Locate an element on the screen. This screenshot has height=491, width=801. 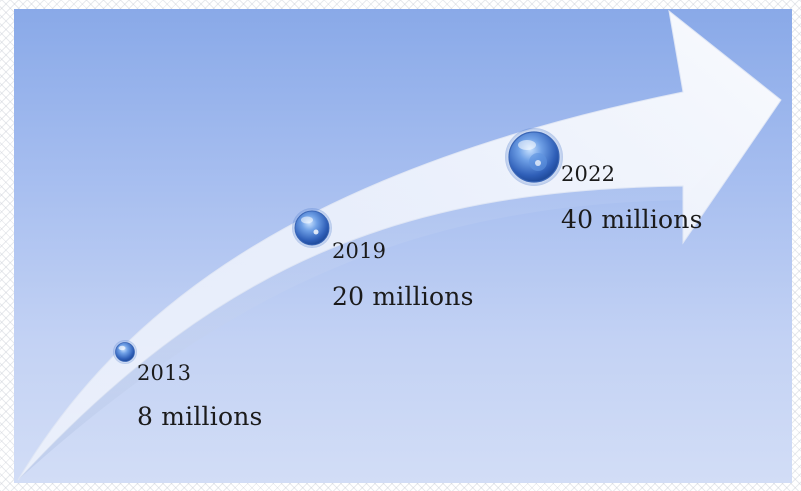
bubble-marker-2013-icon is located at coordinates (125, 352).